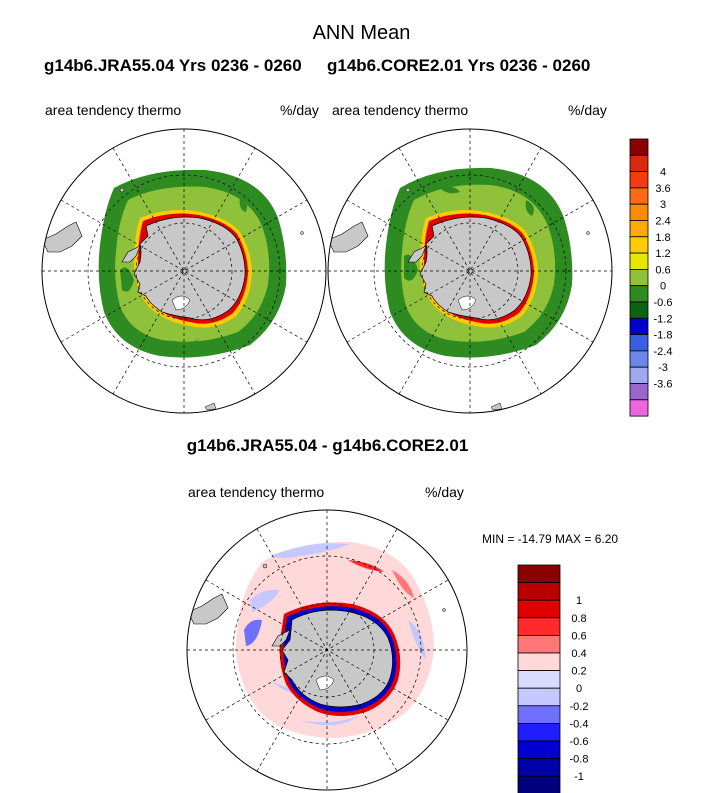 The image size is (723, 793). I want to click on south-america-left, so click(62, 237).